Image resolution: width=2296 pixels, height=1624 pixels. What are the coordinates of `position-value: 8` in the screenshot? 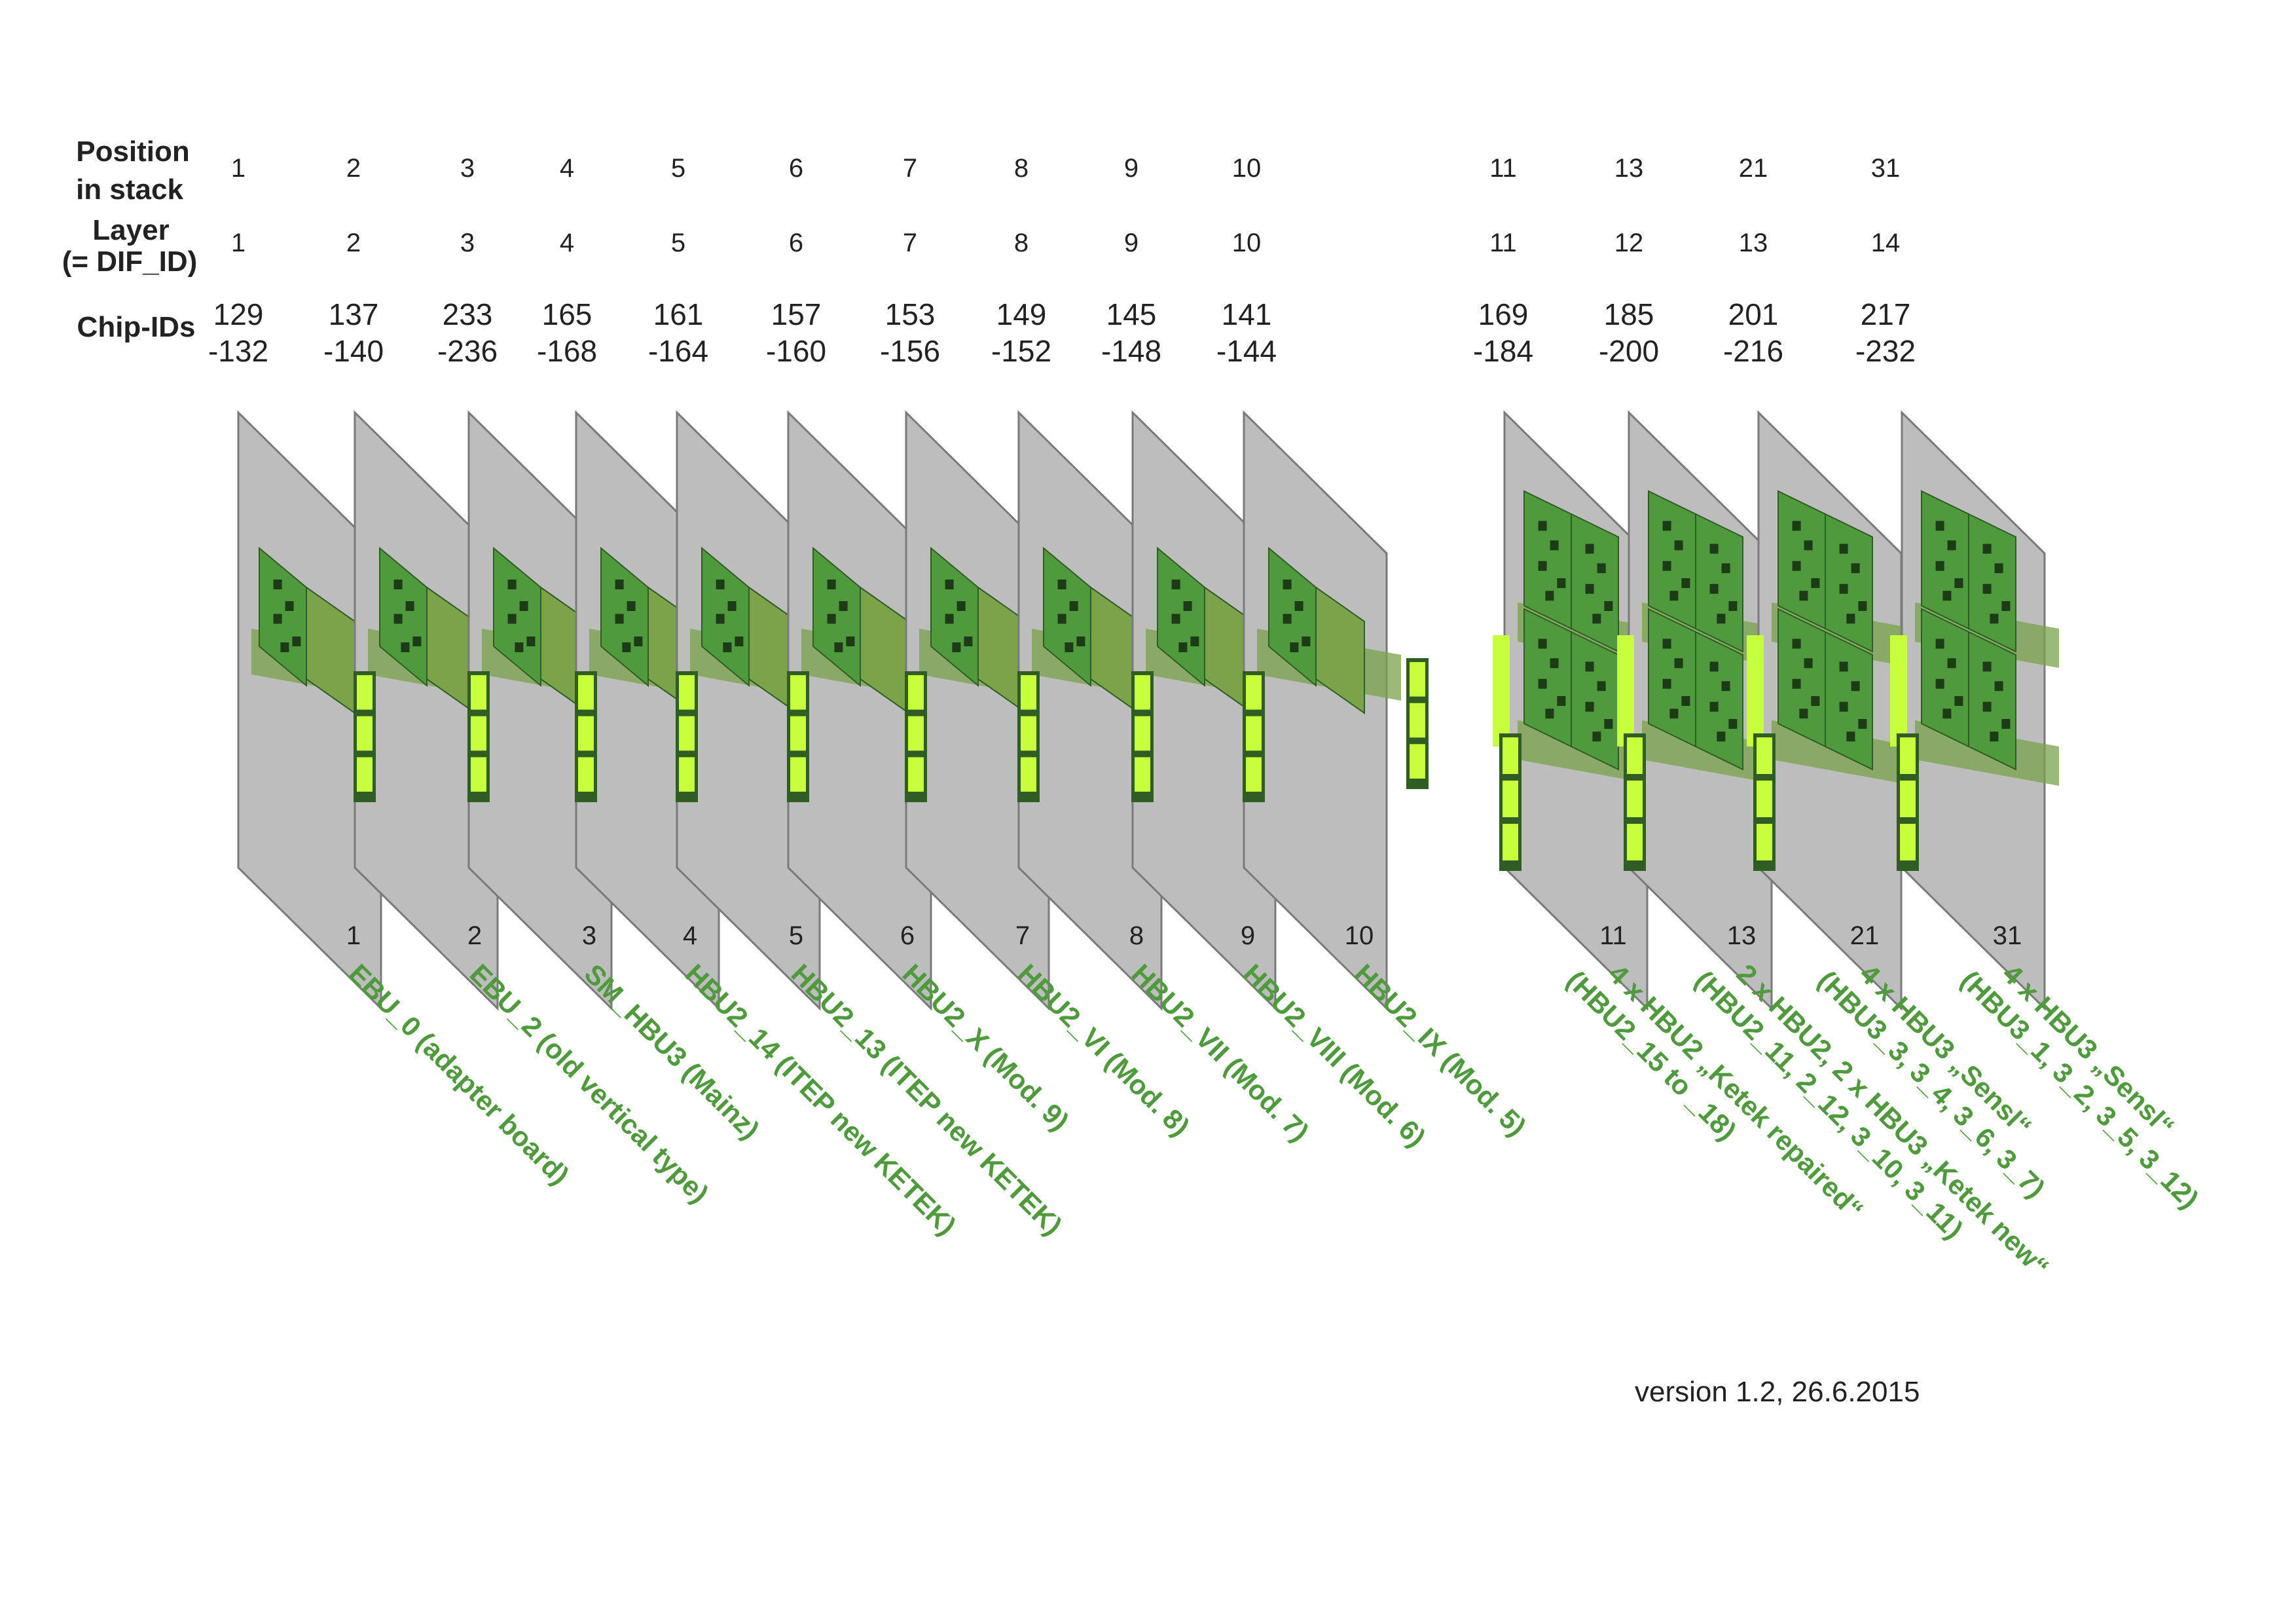 It's located at (1021, 168).